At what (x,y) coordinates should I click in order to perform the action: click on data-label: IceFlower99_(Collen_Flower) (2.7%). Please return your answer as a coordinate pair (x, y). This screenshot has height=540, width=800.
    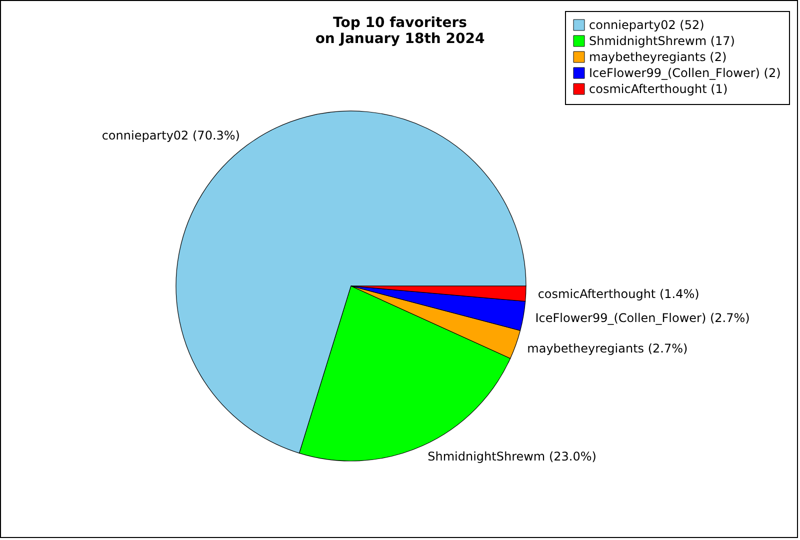
    Looking at the image, I should click on (642, 318).